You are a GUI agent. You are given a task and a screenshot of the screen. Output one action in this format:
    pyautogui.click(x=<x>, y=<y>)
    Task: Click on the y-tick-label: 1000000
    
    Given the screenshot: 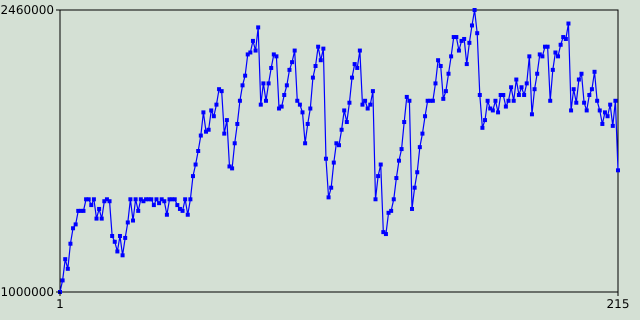 What is the action you would take?
    pyautogui.click(x=27, y=292)
    